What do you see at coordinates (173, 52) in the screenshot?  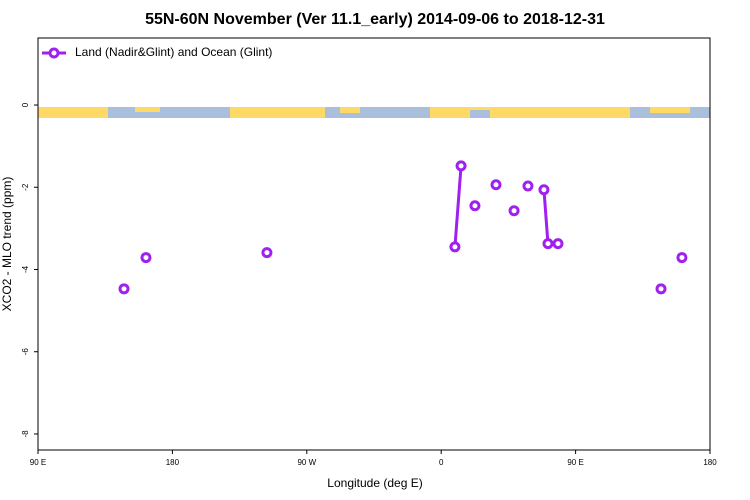 I see `legend-label: Land (Nadir&Glint) and Ocean (Glint)` at bounding box center [173, 52].